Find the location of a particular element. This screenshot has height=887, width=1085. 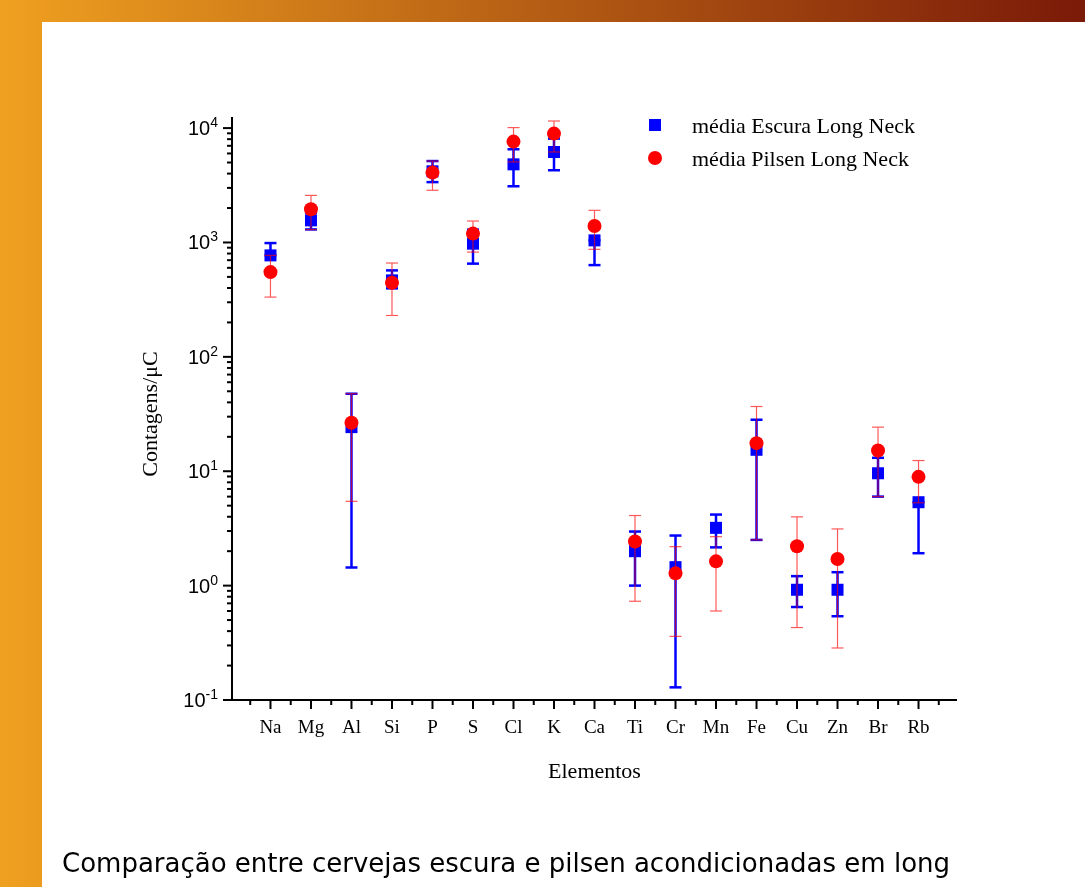

x-tick-label: Mg is located at coordinates (311, 726).